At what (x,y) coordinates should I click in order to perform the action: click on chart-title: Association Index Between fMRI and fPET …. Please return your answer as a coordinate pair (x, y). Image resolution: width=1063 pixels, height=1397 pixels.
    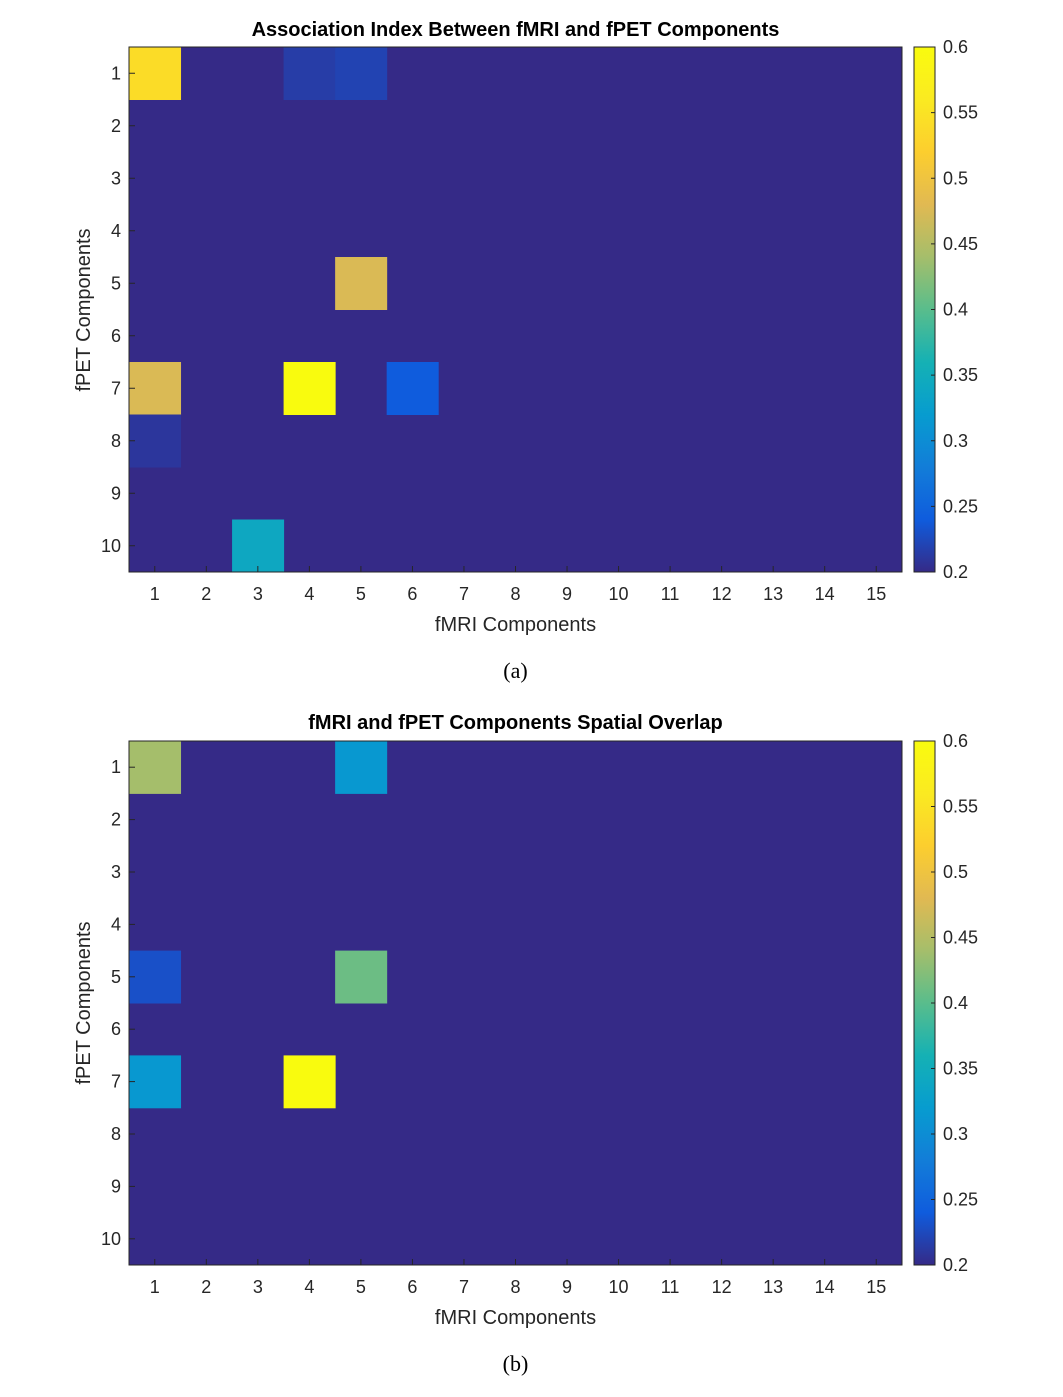
    Looking at the image, I should click on (516, 30).